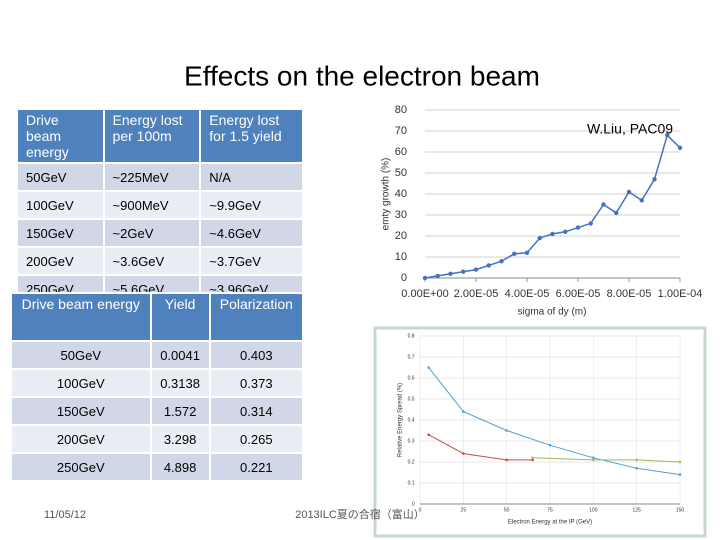  I want to click on x-tick-label: 75, so click(550, 510).